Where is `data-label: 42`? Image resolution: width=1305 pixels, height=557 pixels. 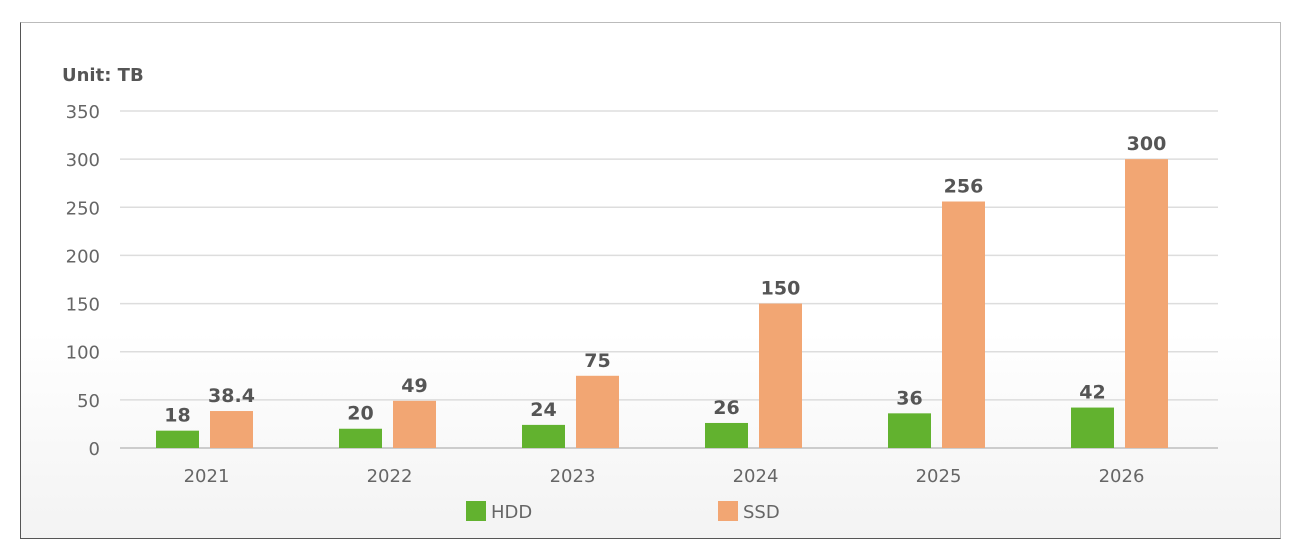 data-label: 42 is located at coordinates (1092, 393).